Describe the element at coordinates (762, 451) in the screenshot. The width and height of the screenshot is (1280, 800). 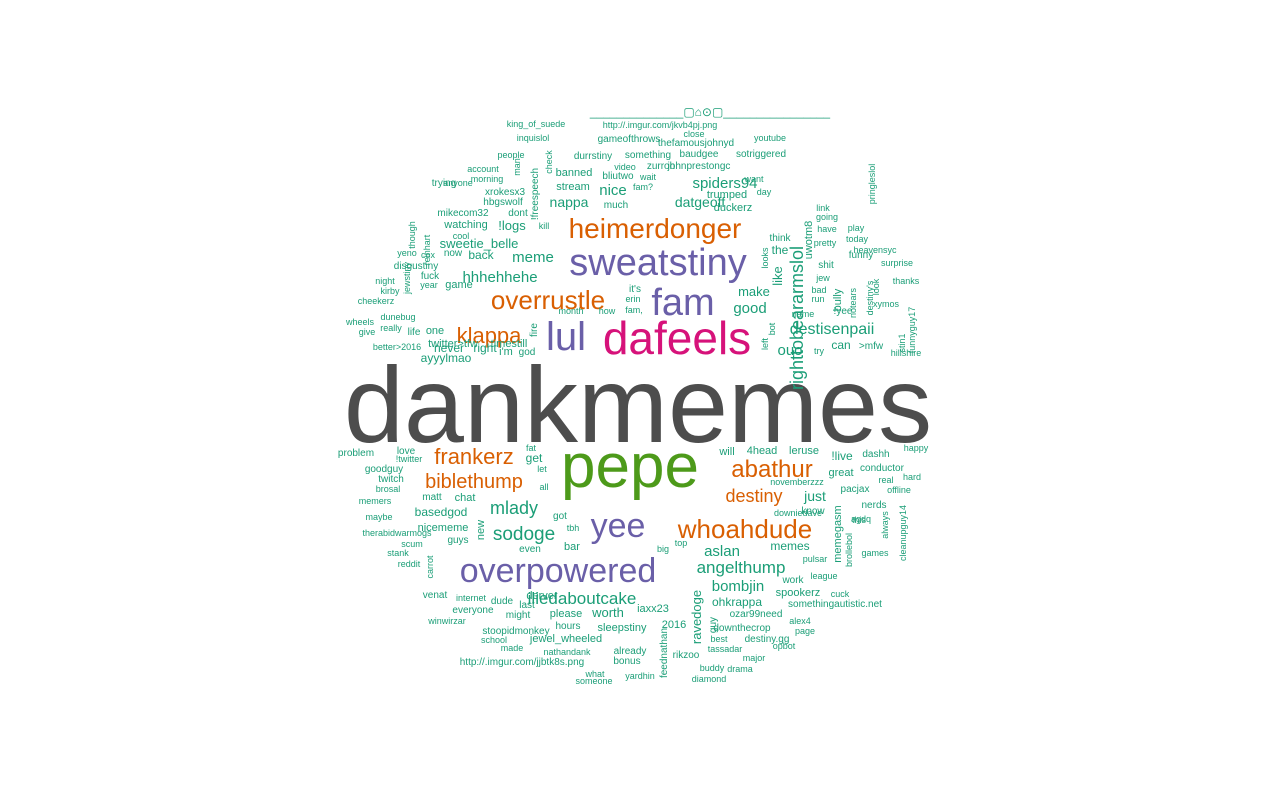
I see `word-4head: 4head` at that location.